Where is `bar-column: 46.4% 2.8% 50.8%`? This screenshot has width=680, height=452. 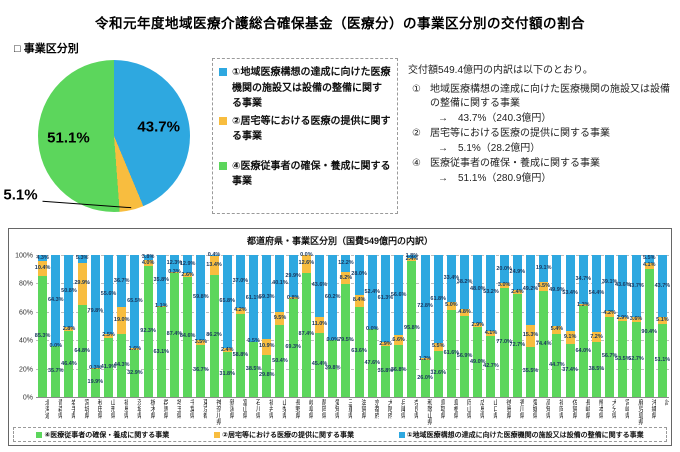
bar-column: 46.4% 2.8% 50.8% is located at coordinates (69, 326).